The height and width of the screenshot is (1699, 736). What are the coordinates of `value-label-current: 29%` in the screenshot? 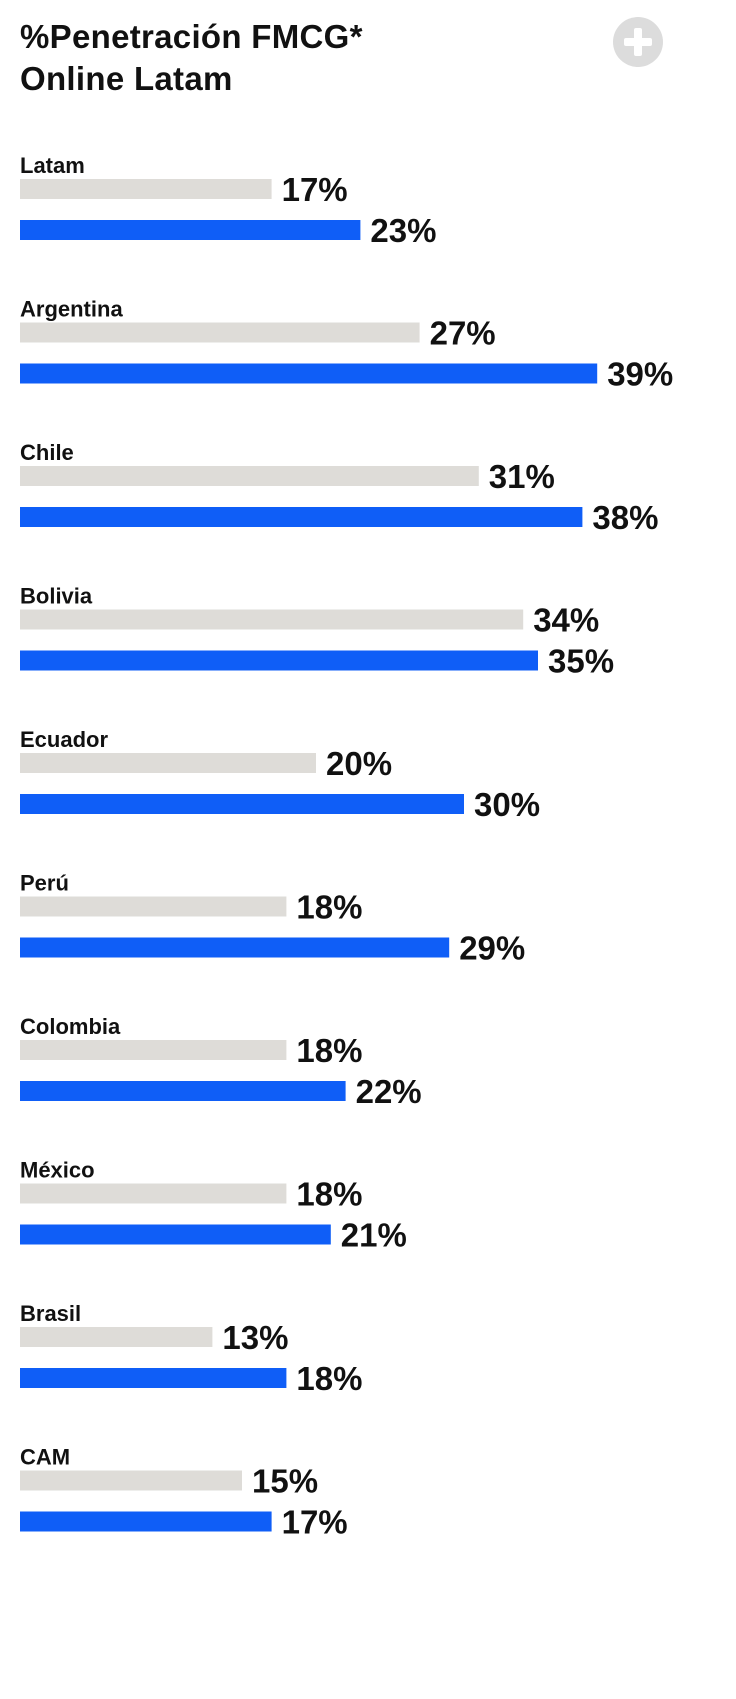 It's located at (492, 948).